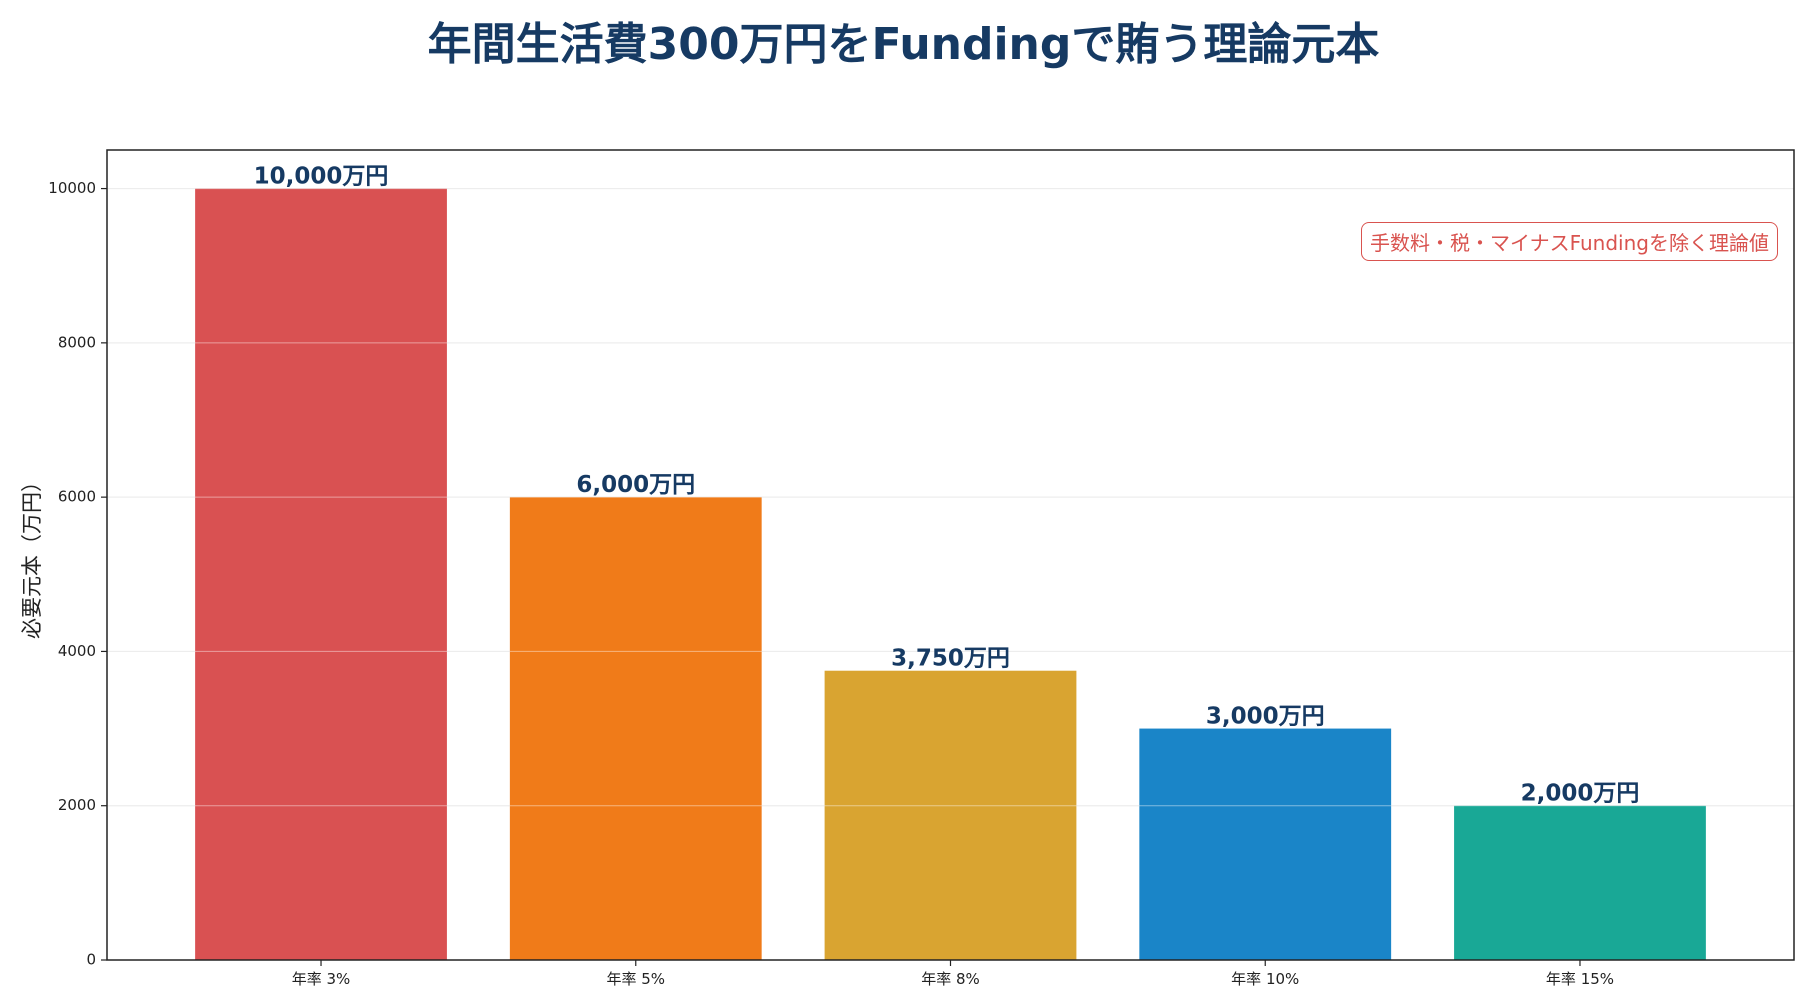 The height and width of the screenshot is (1004, 1807). Describe the element at coordinates (77, 651) in the screenshot. I see `y-tick-label: 4000` at that location.